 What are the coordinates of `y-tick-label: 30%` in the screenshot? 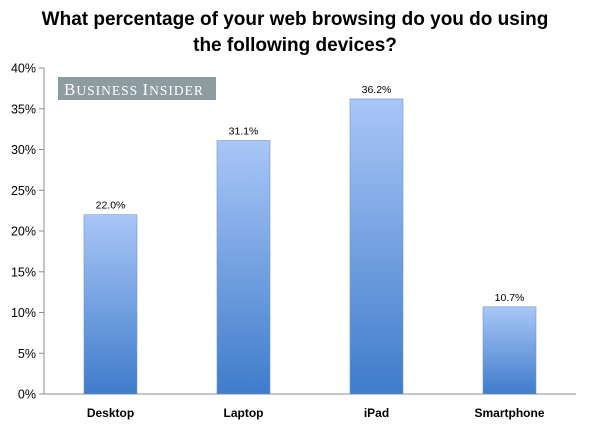 It's located at (23, 150).